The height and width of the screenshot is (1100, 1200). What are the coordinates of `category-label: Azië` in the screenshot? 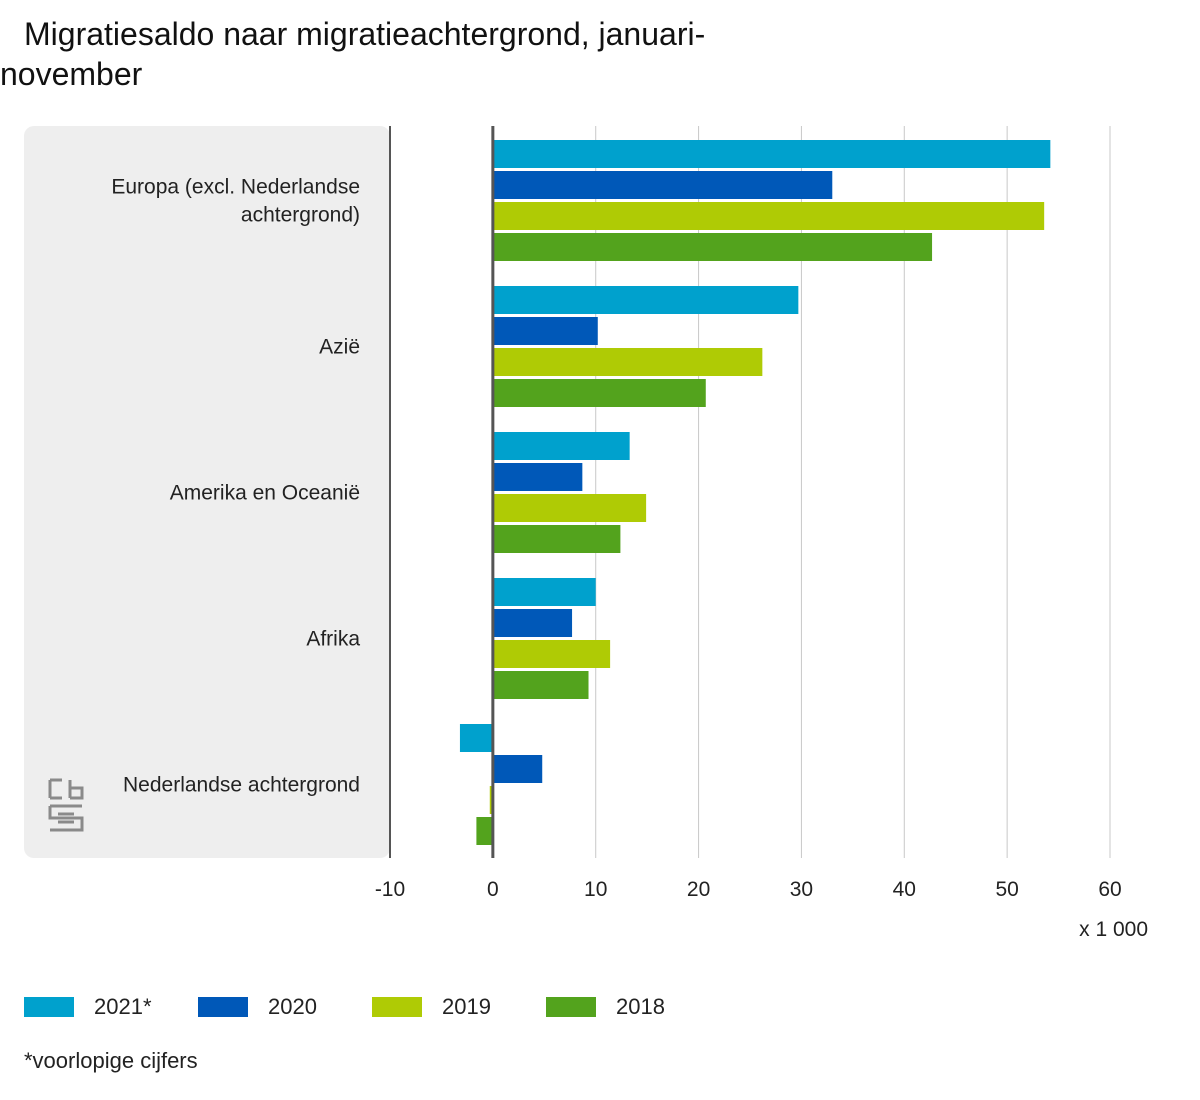 It's located at (339, 347).